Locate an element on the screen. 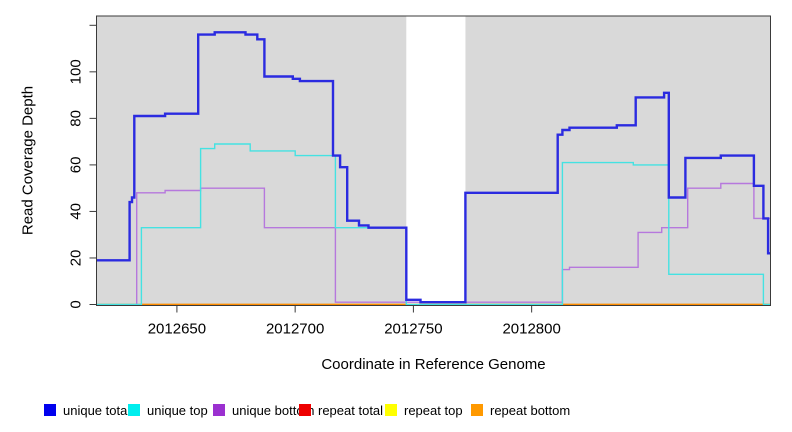 The image size is (792, 432). legend-item-unique-bottom: unique bottom is located at coordinates (263, 410).